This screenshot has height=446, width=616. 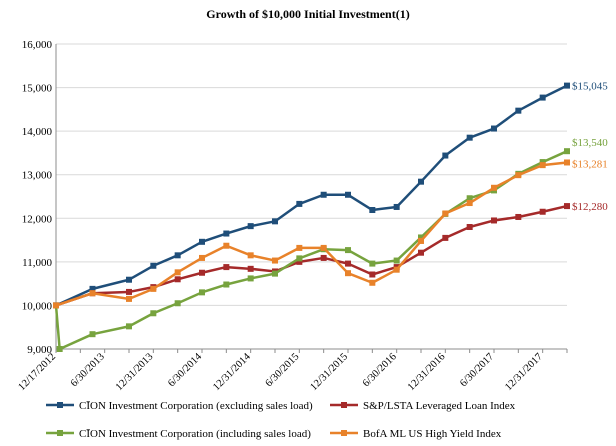 What do you see at coordinates (37, 219) in the screenshot?
I see `y-tick-label: 12,000` at bounding box center [37, 219].